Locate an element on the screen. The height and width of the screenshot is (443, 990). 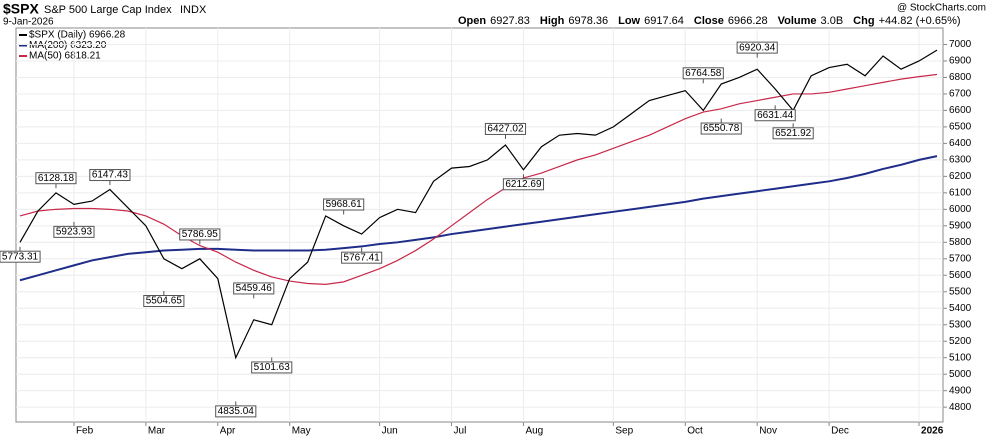
x-tick-label: Jun is located at coordinates (390, 431).